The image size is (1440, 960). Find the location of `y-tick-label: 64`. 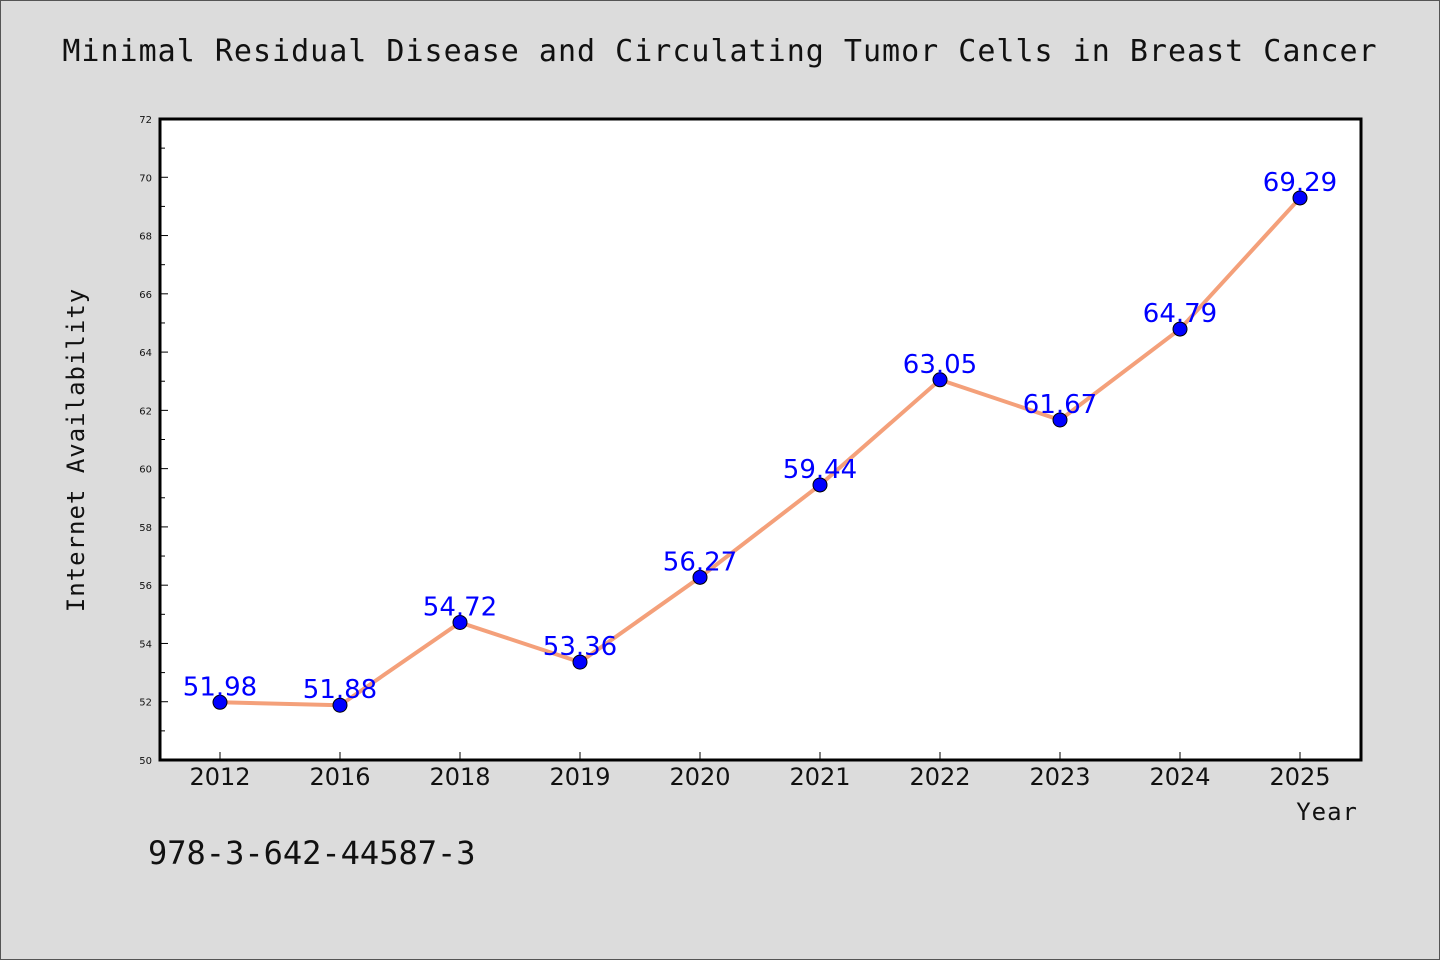

y-tick-label: 64 is located at coordinates (145, 353).